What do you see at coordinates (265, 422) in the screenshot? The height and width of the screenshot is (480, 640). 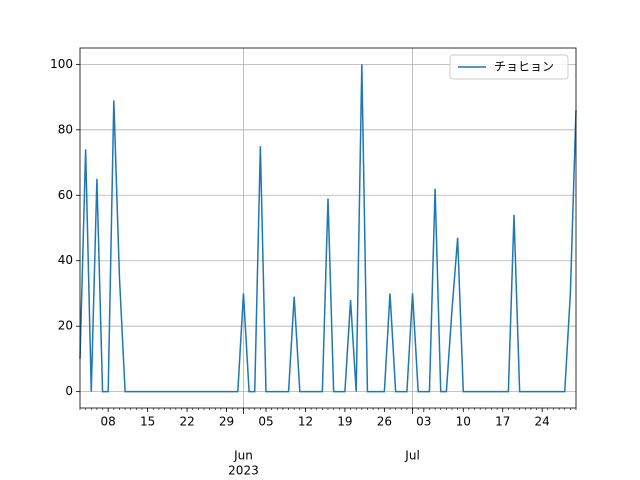 I see `x-tick-label: 05` at bounding box center [265, 422].